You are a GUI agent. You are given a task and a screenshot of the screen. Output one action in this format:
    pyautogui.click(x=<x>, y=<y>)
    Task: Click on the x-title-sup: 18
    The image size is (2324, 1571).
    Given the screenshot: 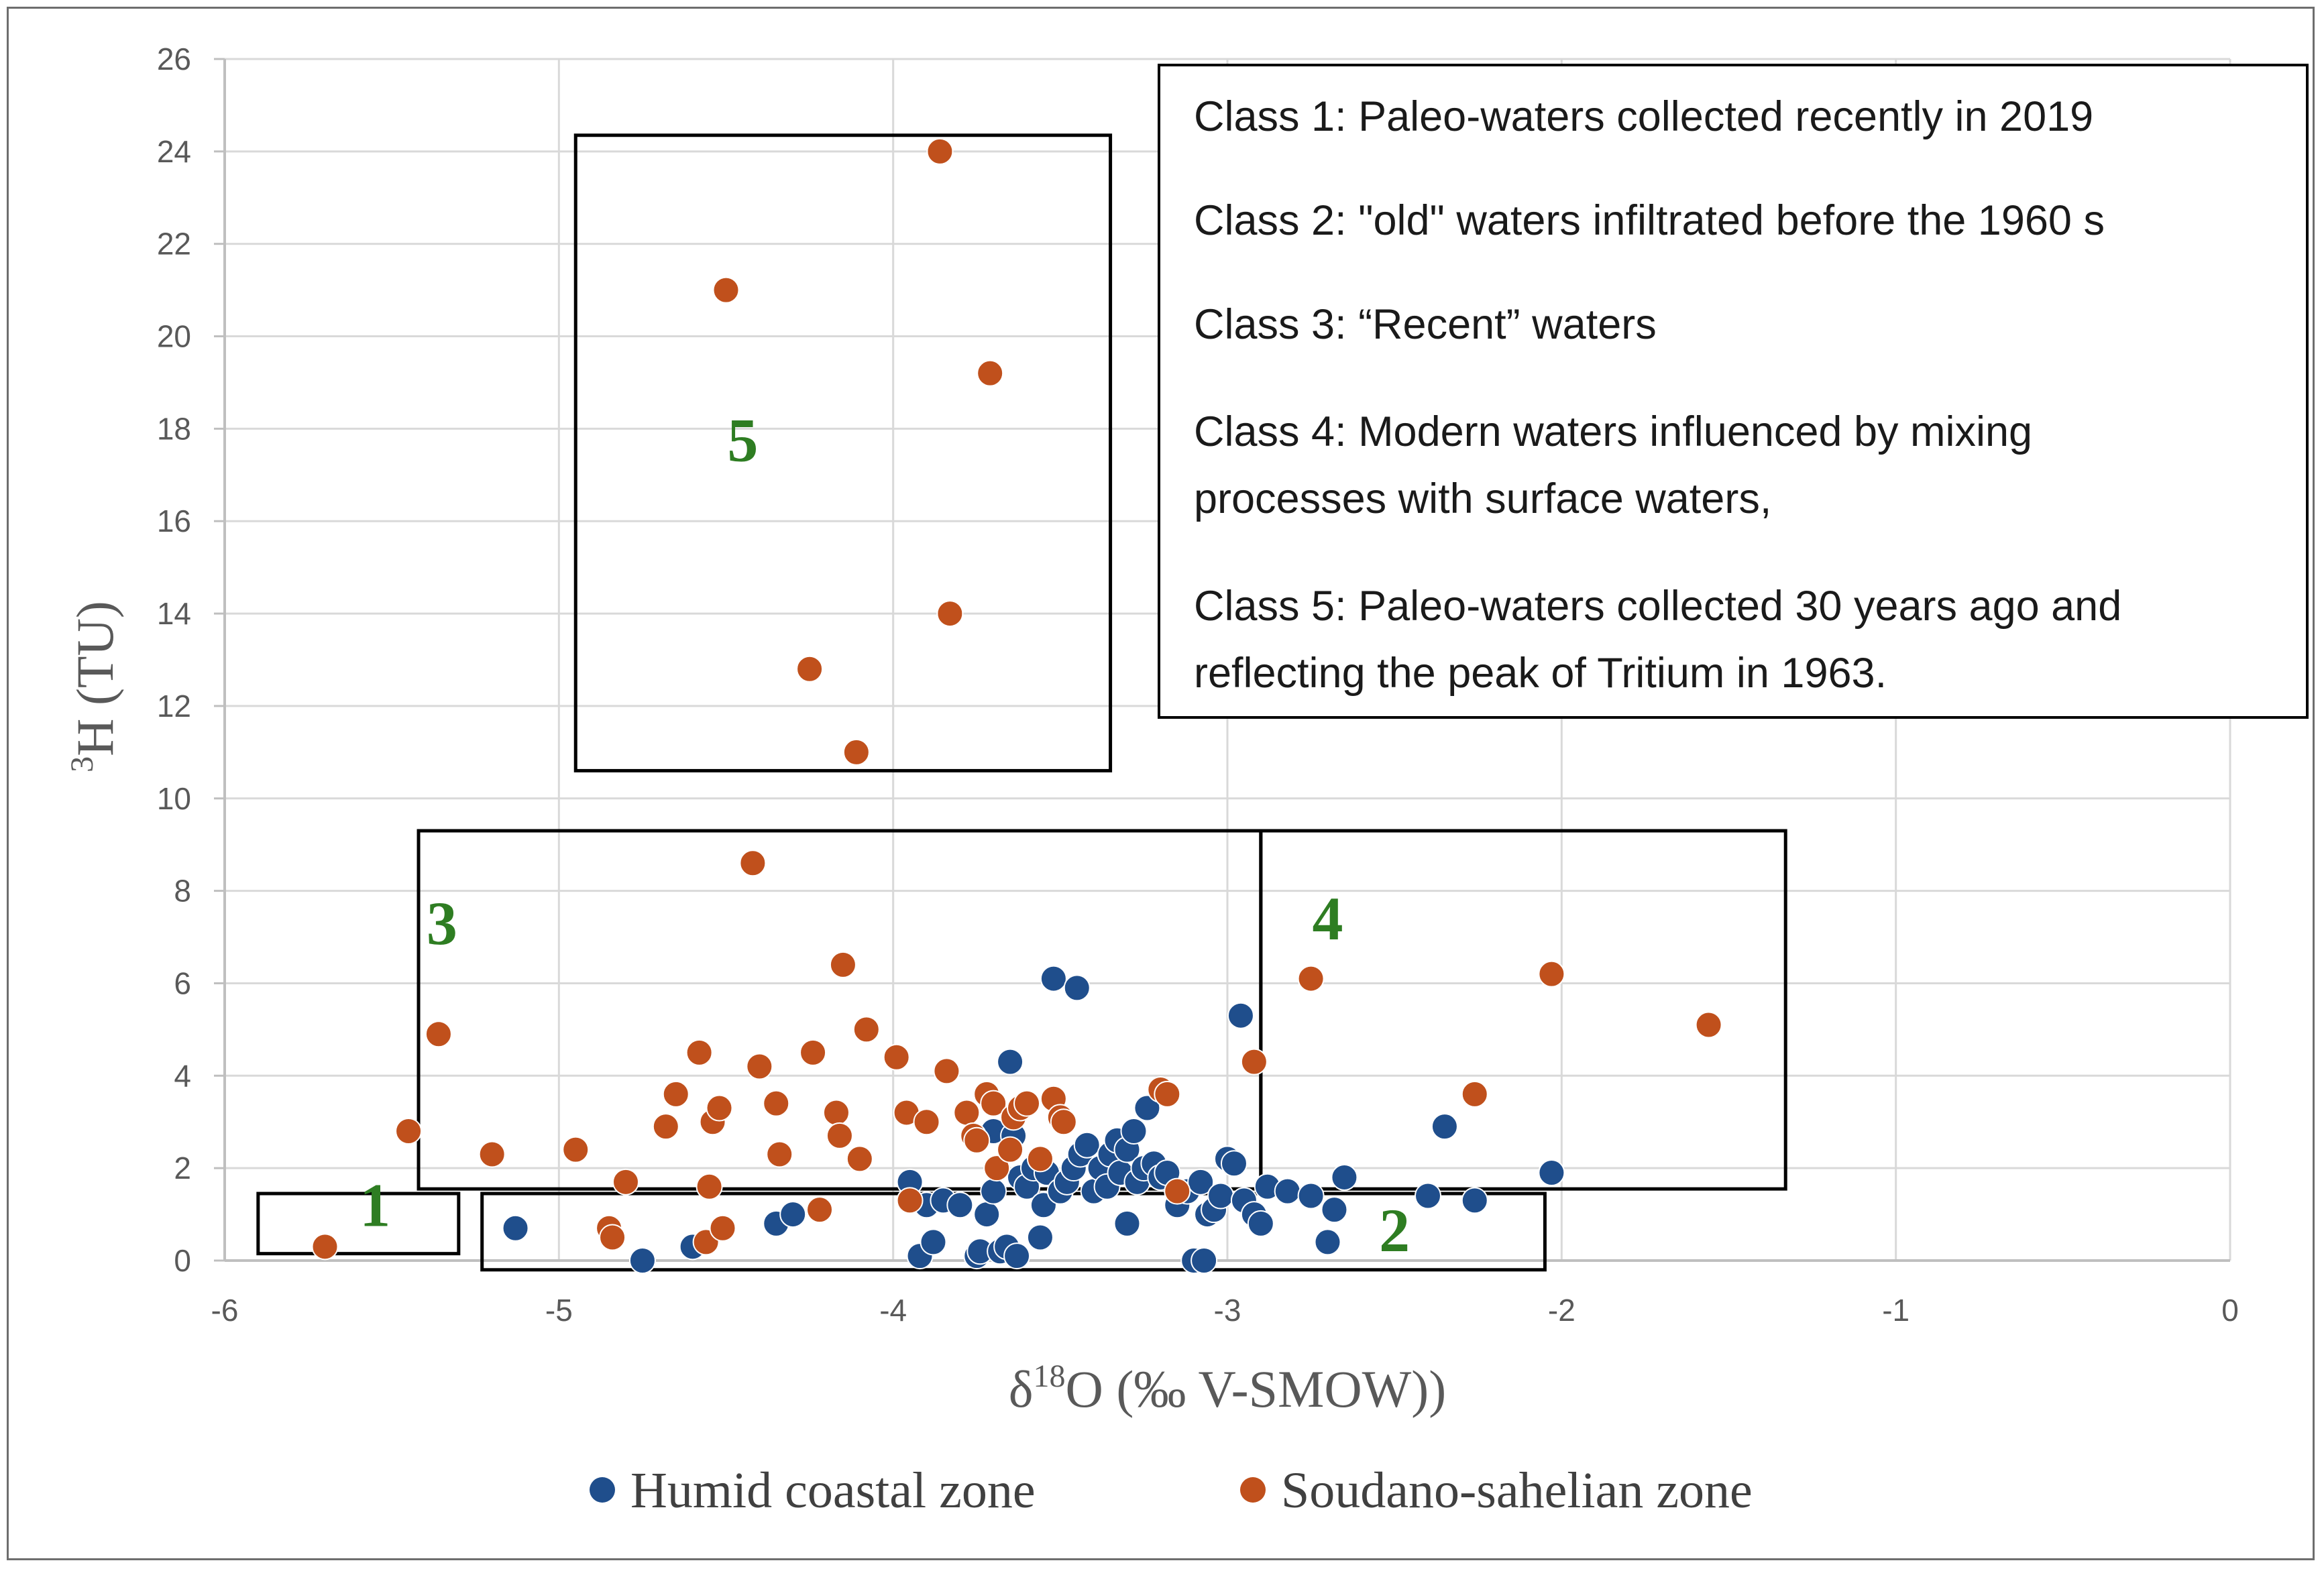 What is the action you would take?
    pyautogui.click(x=1050, y=1376)
    